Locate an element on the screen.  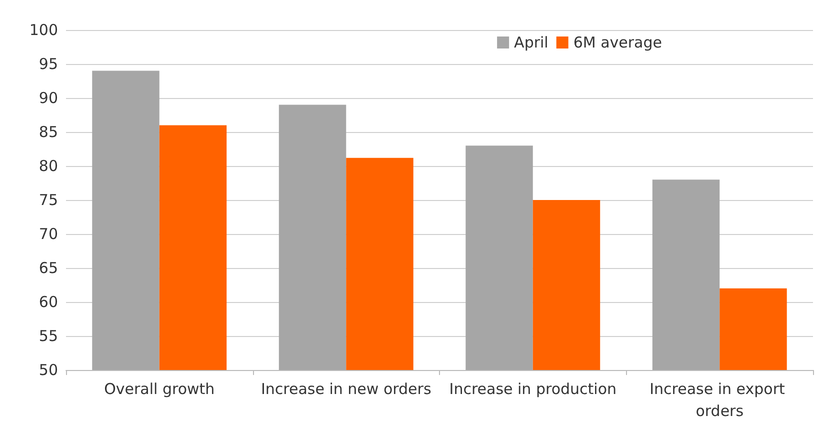
legend-label: April is located at coordinates (531, 43).